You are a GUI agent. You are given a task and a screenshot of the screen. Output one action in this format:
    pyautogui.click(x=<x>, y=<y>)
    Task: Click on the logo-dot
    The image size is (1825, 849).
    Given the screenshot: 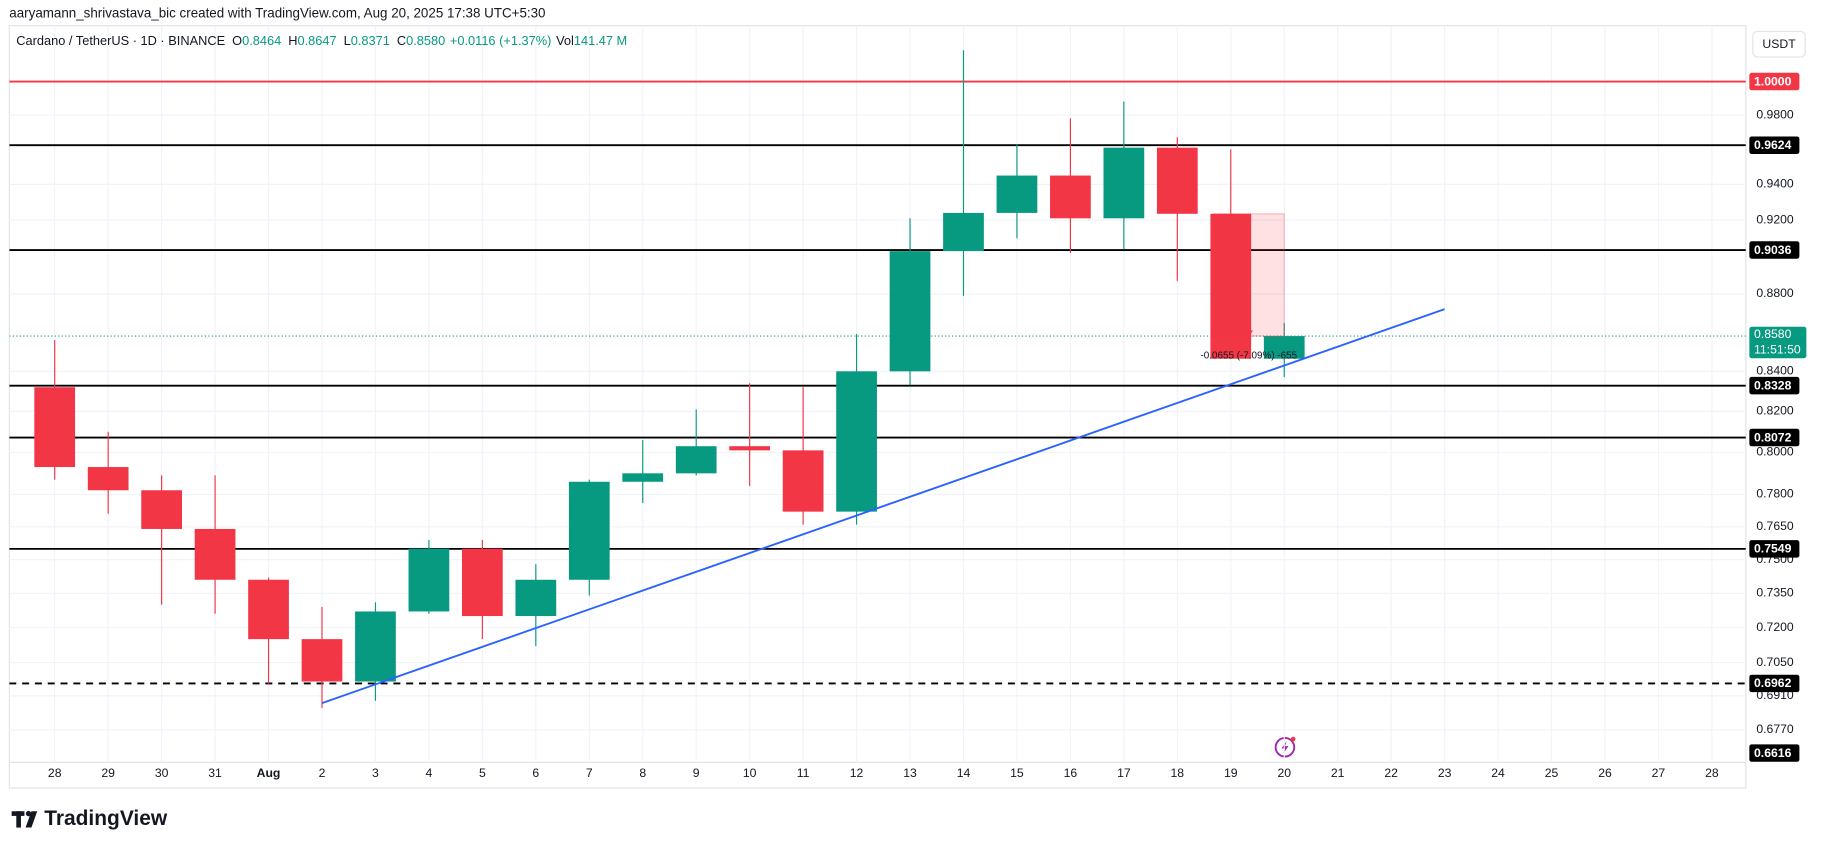 What is the action you would take?
    pyautogui.click(x=28, y=813)
    